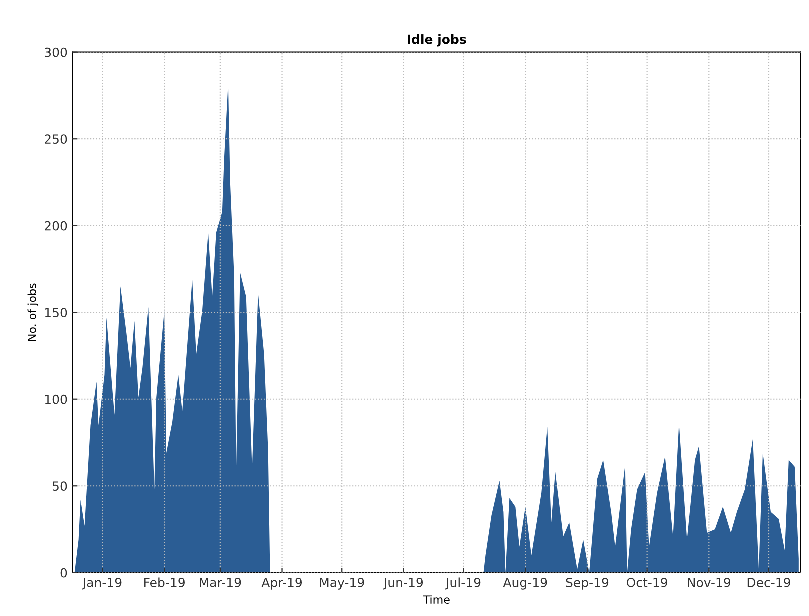 This screenshot has width=809, height=616. What do you see at coordinates (647, 583) in the screenshot?
I see `x-tick-label: Oct-19` at bounding box center [647, 583].